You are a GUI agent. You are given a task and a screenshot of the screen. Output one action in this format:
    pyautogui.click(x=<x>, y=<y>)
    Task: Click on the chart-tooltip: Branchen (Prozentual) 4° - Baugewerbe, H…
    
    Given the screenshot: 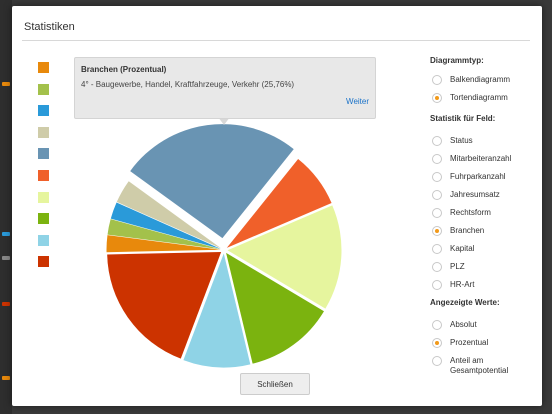 What is the action you would take?
    pyautogui.click(x=225, y=88)
    